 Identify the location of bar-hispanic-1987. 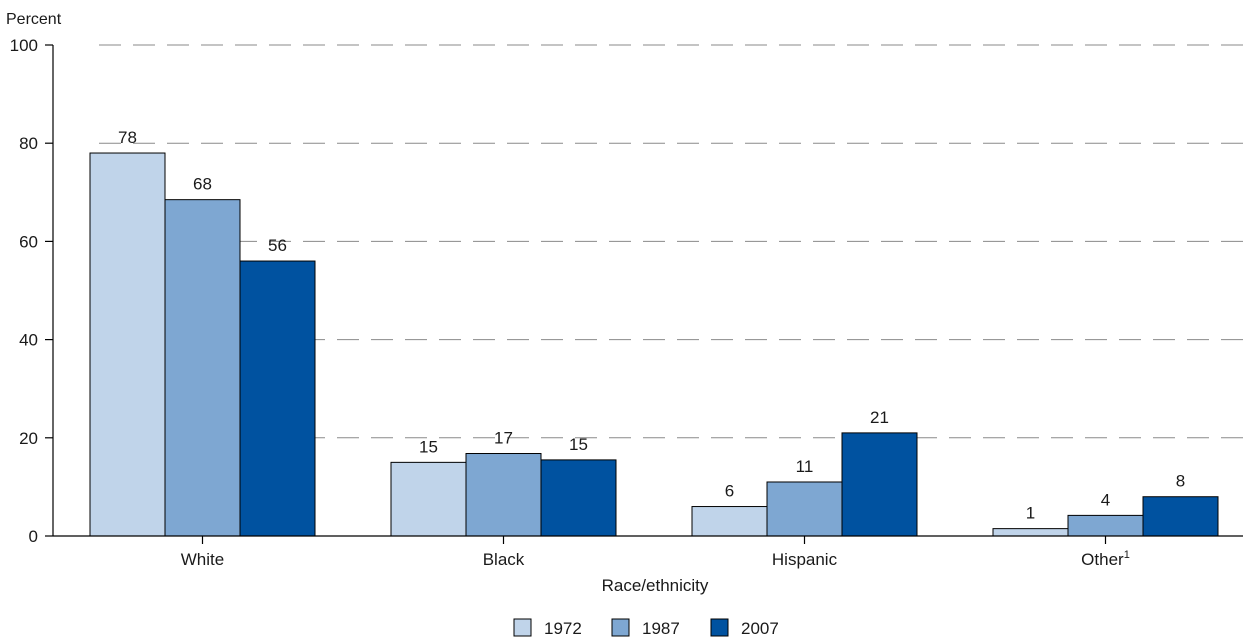
(804, 509).